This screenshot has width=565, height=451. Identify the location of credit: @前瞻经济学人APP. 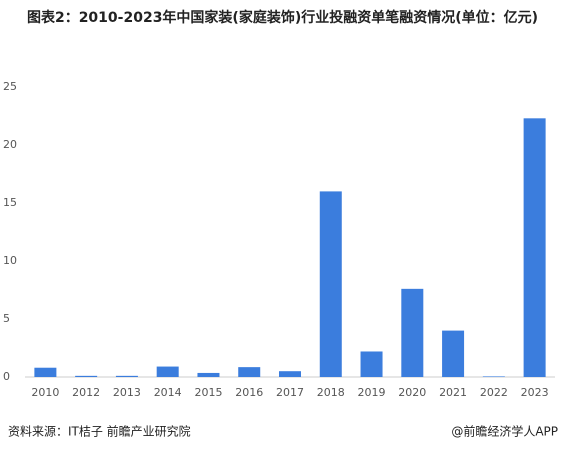
(504, 431).